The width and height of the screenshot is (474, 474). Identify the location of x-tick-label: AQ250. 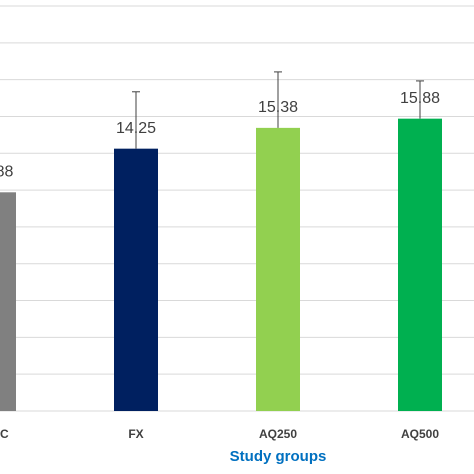
(278, 434).